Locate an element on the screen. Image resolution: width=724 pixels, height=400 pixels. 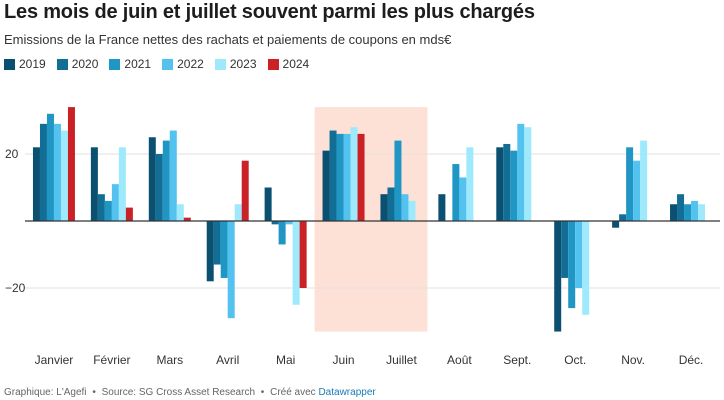
bar-2022-Janvier is located at coordinates (57, 172).